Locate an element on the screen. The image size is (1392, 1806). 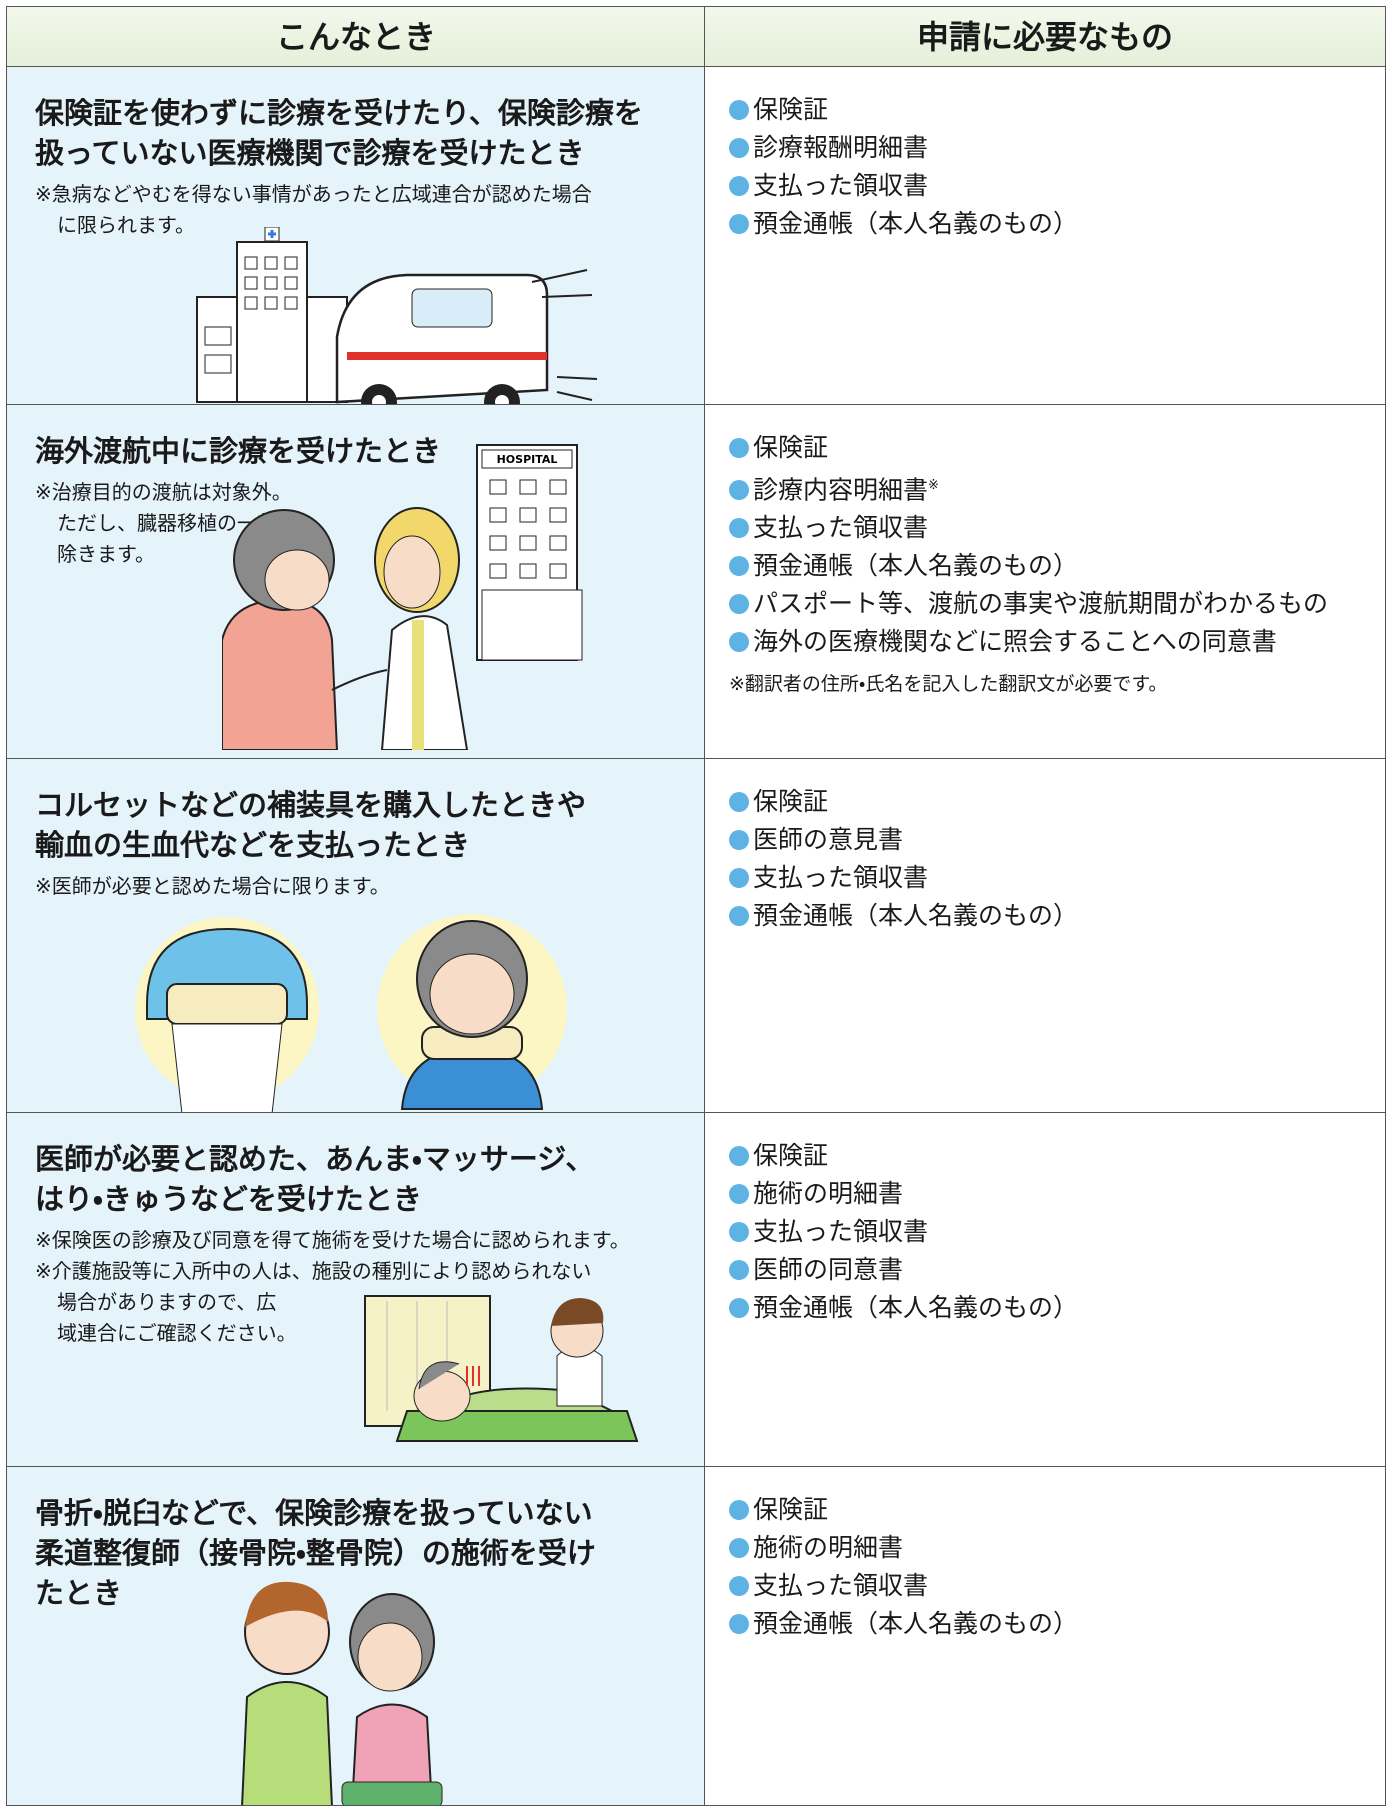
requirement-text: 医師の意見書 is located at coordinates (828, 839).